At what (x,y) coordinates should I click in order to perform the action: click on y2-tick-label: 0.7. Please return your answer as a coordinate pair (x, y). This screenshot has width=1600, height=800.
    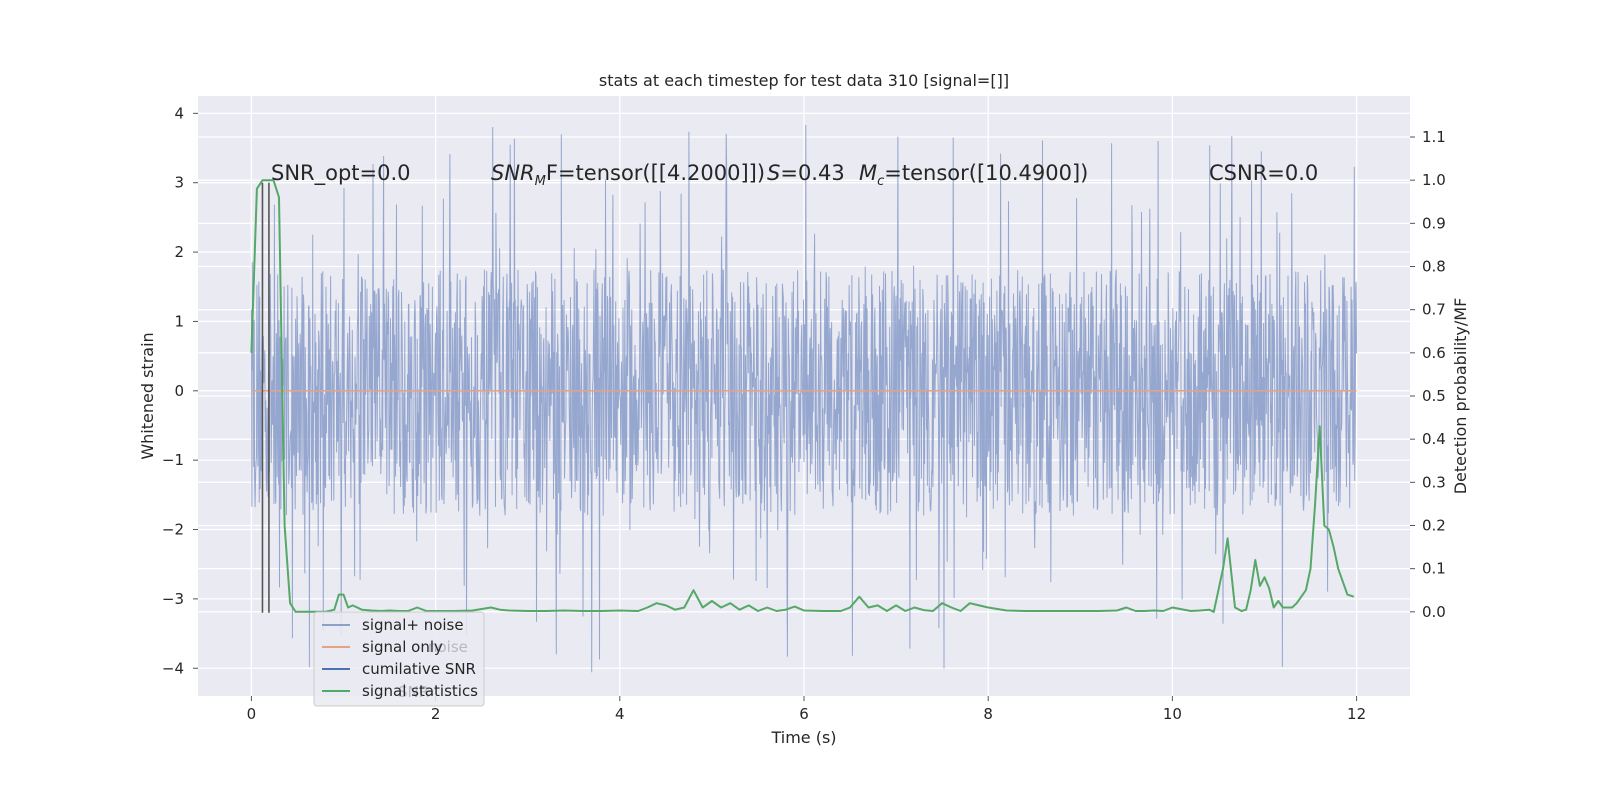
    Looking at the image, I should click on (1434, 310).